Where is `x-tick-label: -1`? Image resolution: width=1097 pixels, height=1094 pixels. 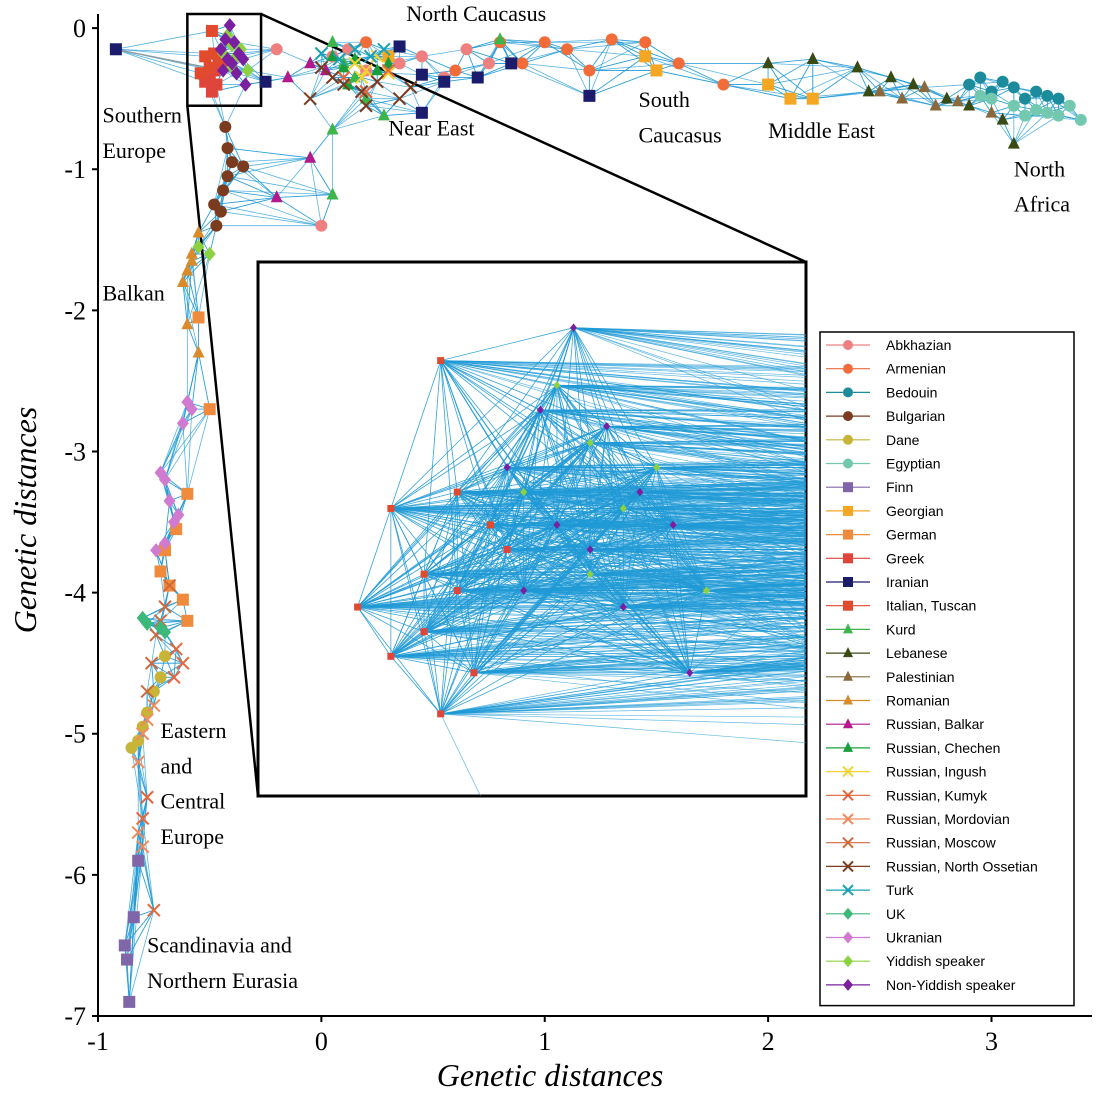 x-tick-label: -1 is located at coordinates (98, 1041).